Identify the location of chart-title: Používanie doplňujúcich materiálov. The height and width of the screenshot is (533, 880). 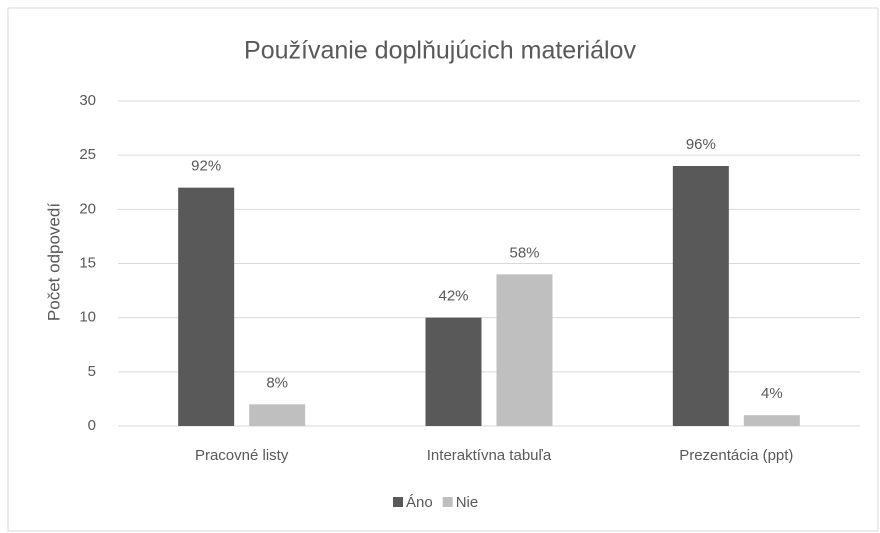
(440, 51).